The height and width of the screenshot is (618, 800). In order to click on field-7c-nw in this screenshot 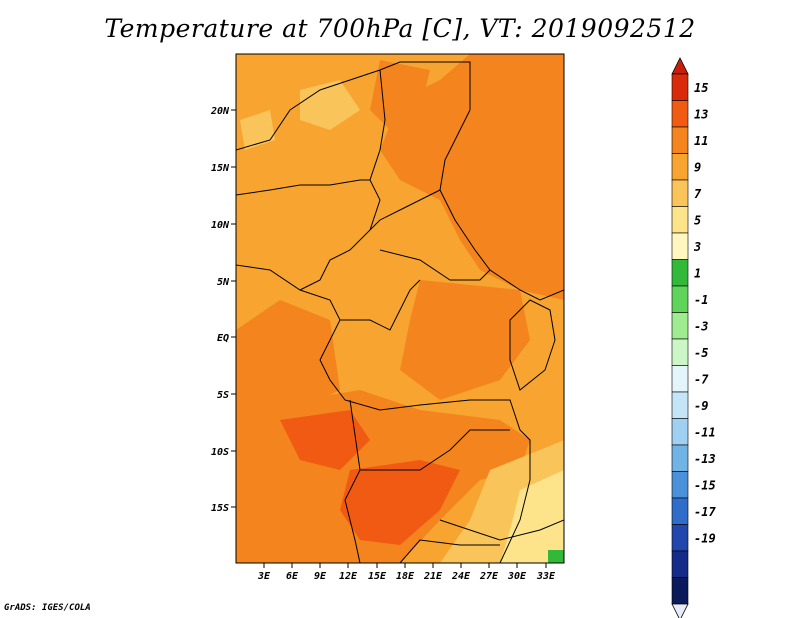, I will do `click(257, 130)`.